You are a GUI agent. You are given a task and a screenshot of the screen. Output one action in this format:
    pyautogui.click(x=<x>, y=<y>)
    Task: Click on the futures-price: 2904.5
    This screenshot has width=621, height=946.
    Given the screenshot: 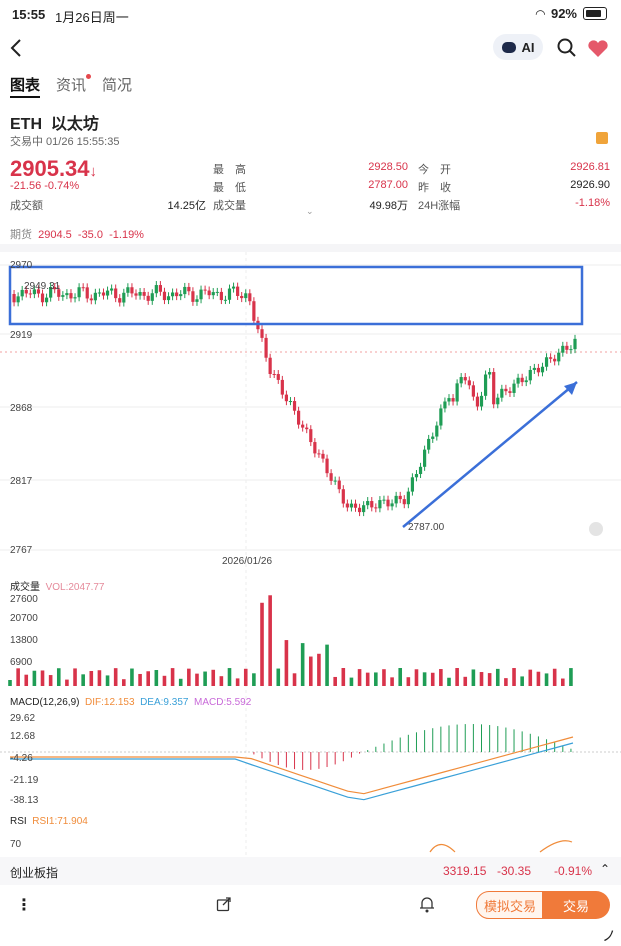 What is the action you would take?
    pyautogui.click(x=55, y=235)
    